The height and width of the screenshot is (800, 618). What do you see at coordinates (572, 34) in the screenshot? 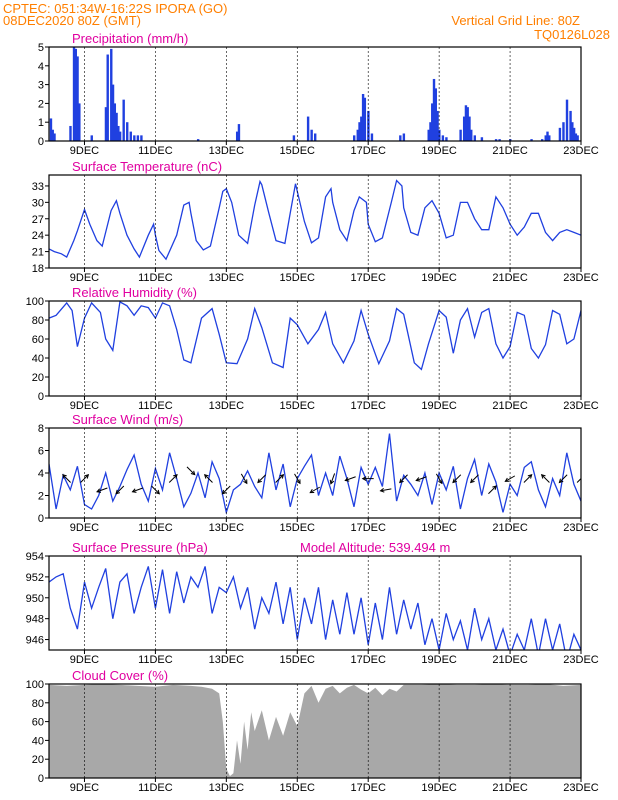
I see `header-model: TQ0126L028` at bounding box center [572, 34].